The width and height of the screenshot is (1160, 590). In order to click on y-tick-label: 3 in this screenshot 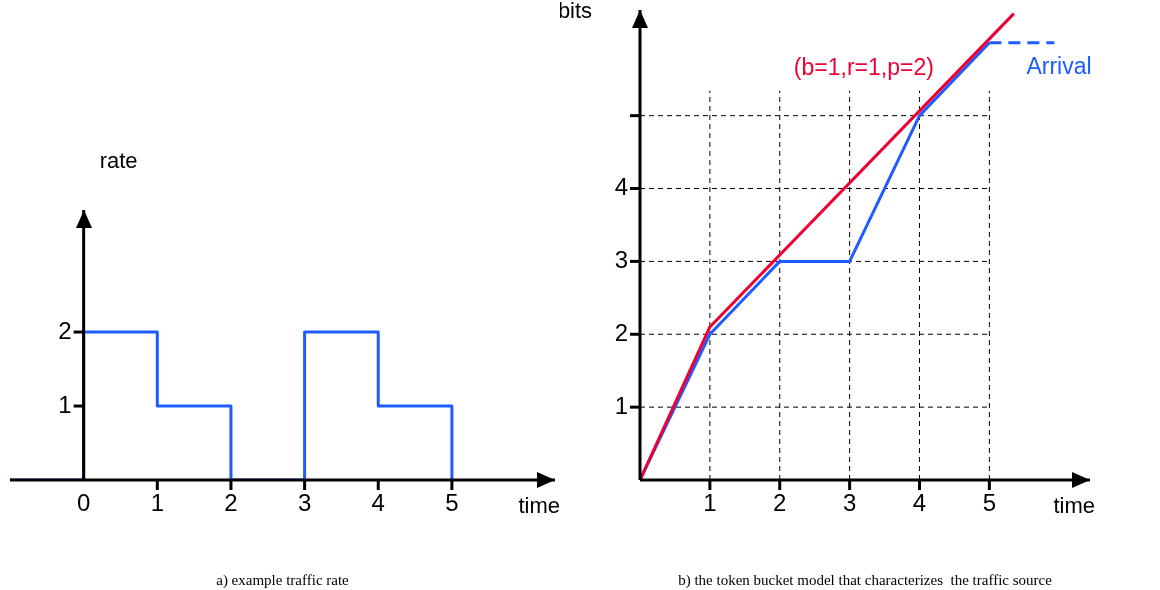, I will do `click(621, 260)`.